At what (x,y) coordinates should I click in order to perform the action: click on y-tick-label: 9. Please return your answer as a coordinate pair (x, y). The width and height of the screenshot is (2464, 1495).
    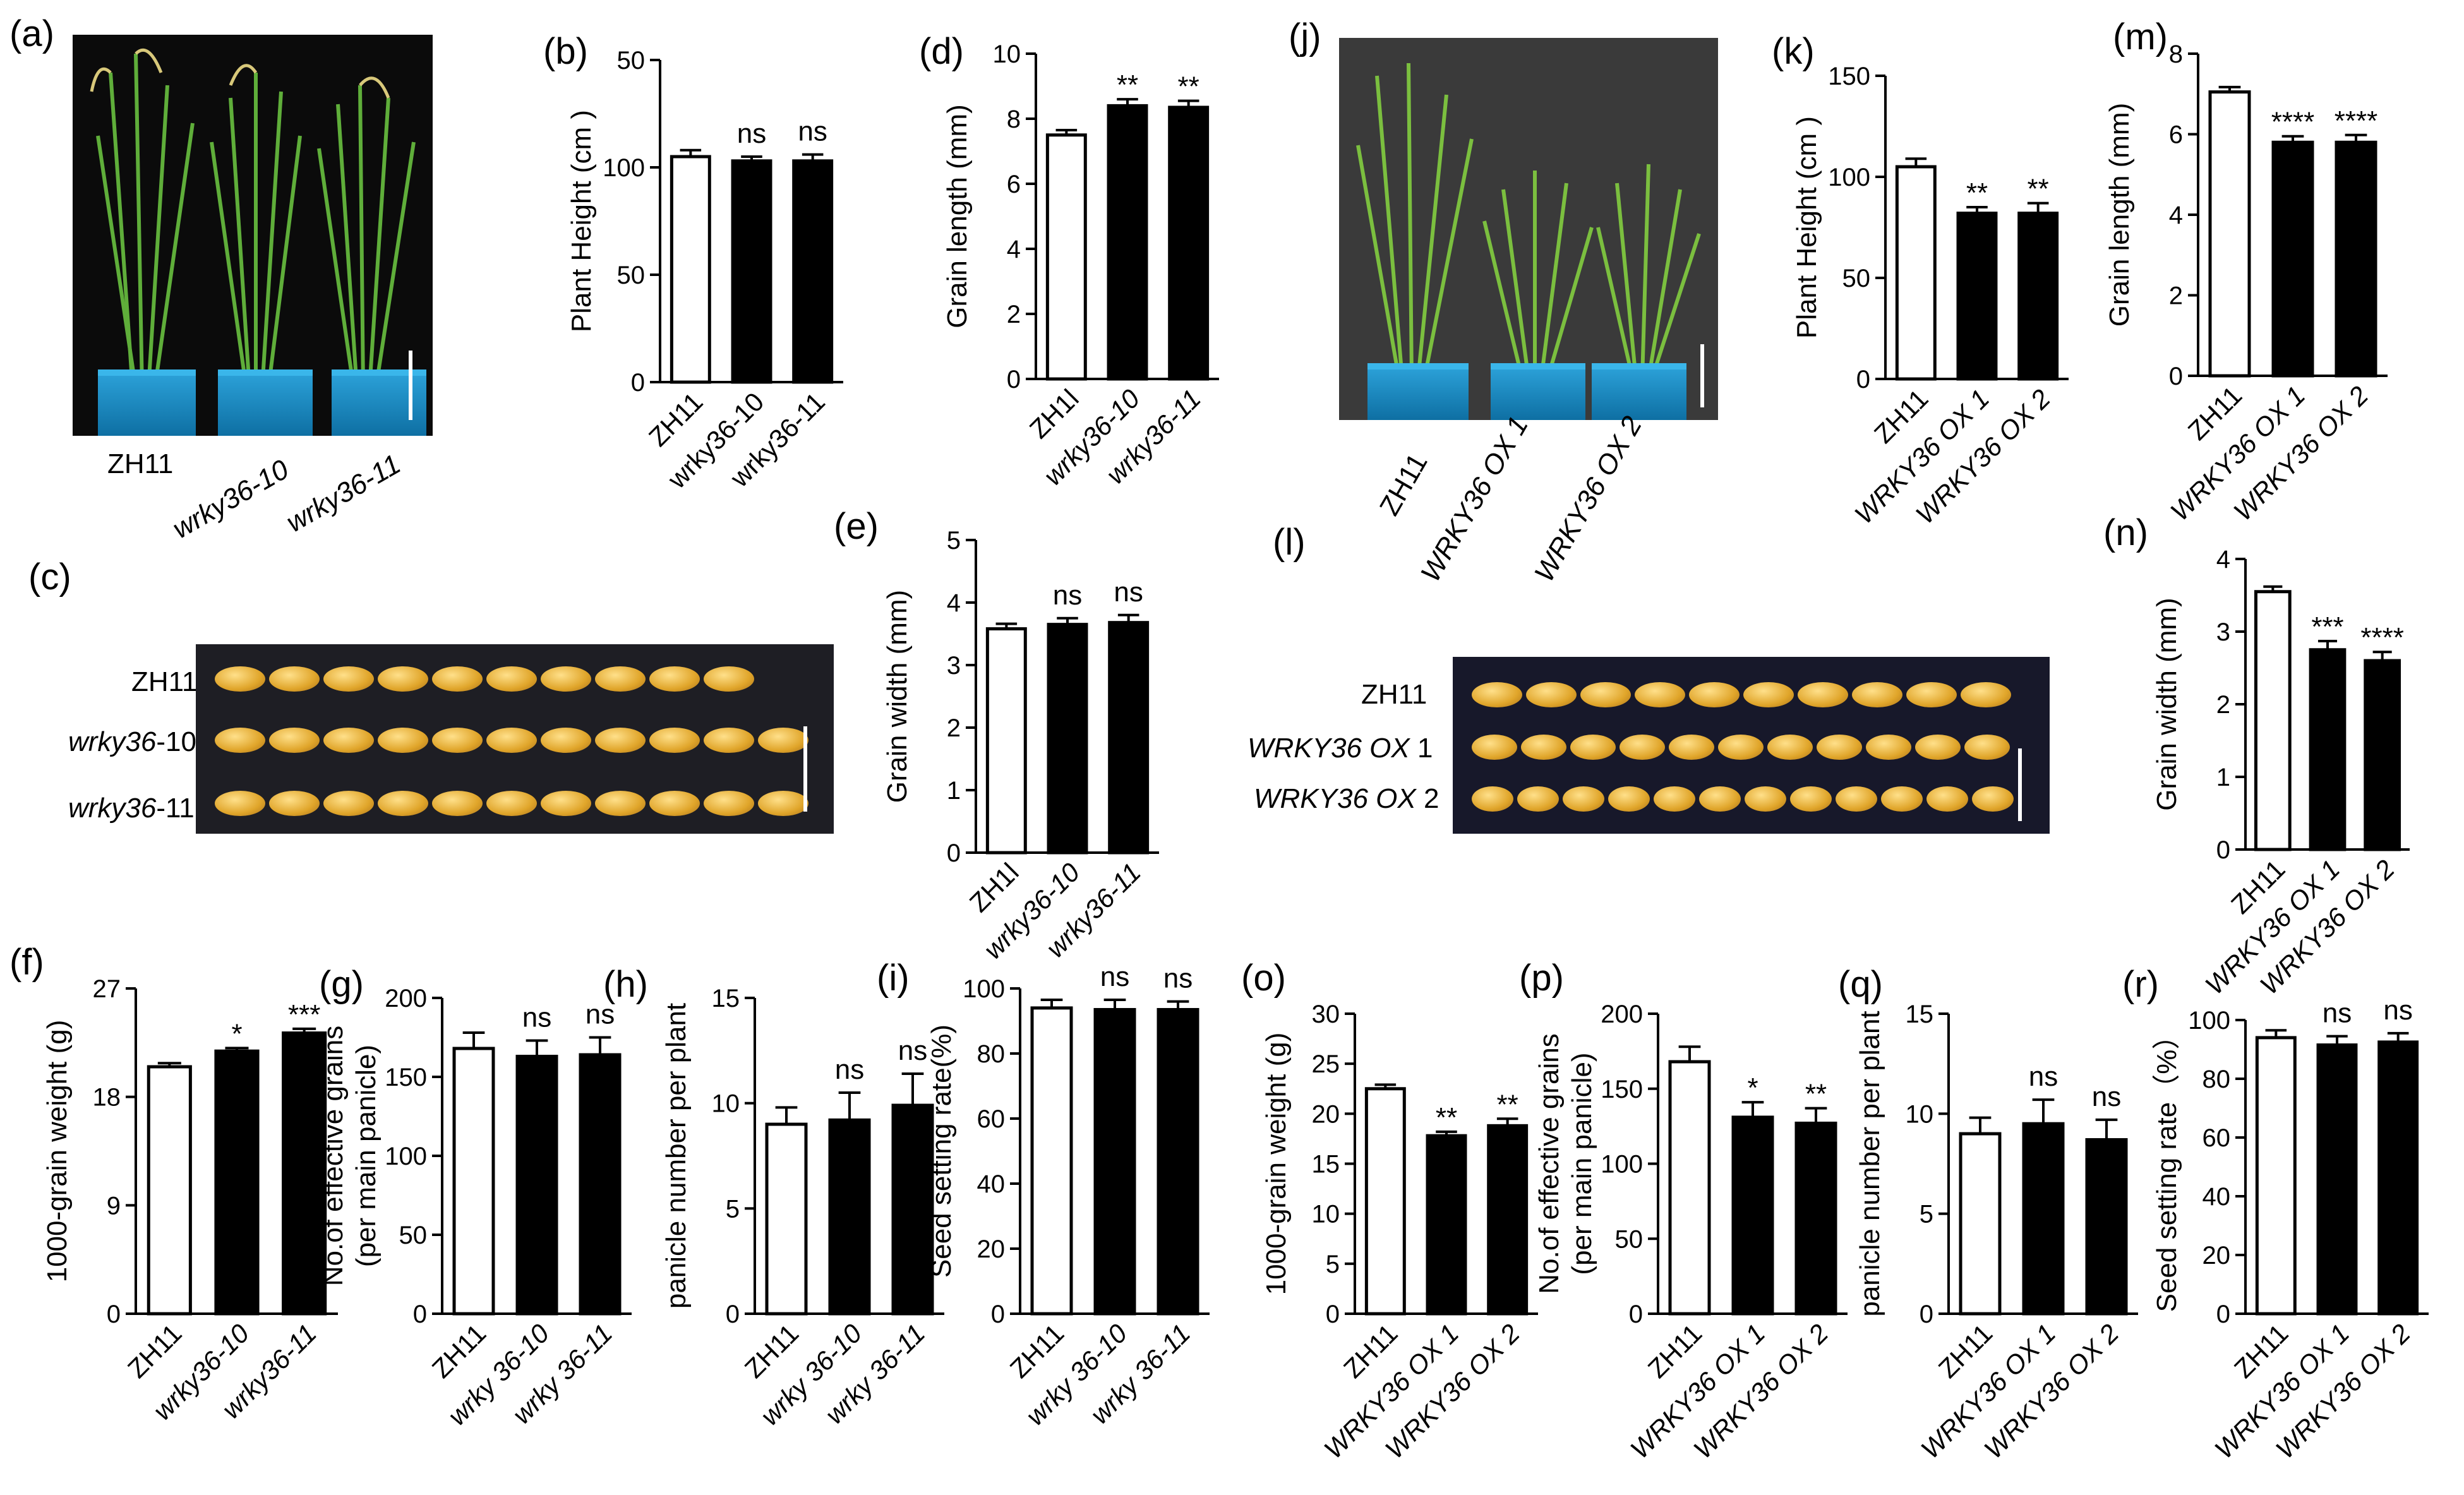
    Looking at the image, I should click on (114, 1206).